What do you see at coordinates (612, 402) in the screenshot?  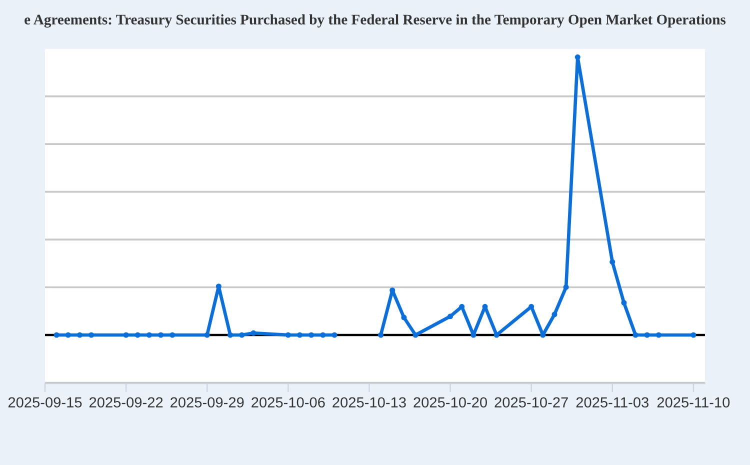 I see `x-tick-label: 2025-11-03` at bounding box center [612, 402].